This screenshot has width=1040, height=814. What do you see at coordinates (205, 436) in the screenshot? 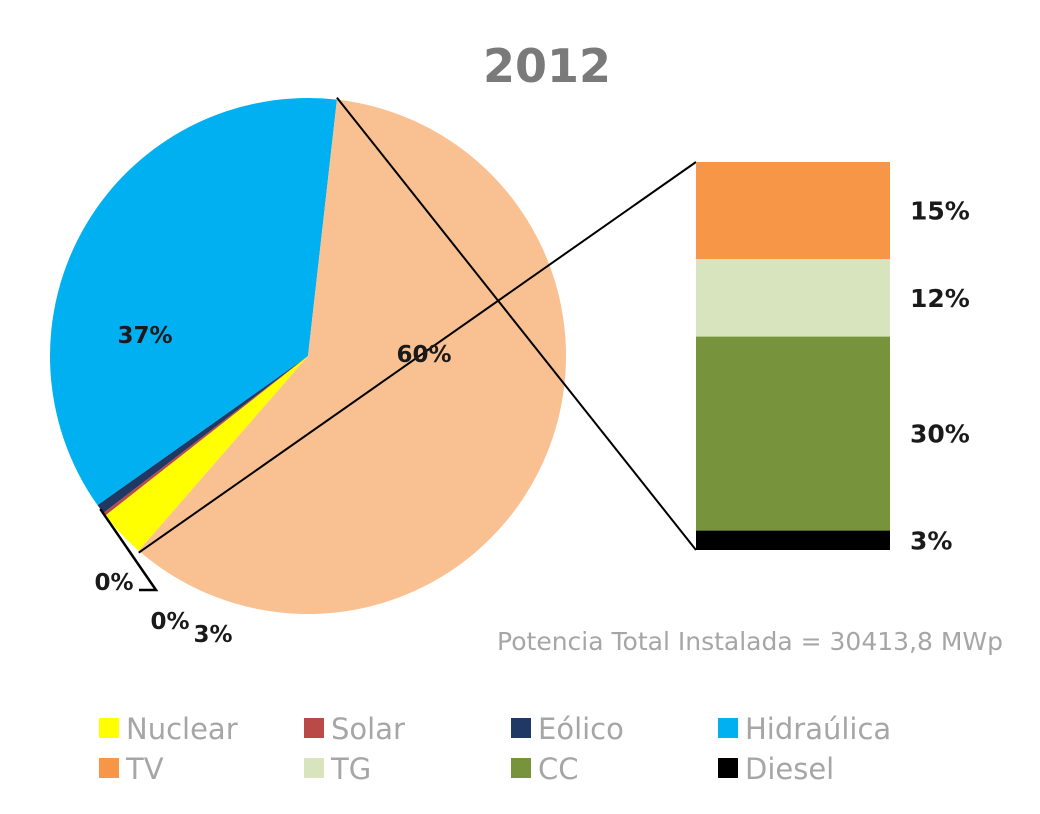
I see `pie-slice-solar` at bounding box center [205, 436].